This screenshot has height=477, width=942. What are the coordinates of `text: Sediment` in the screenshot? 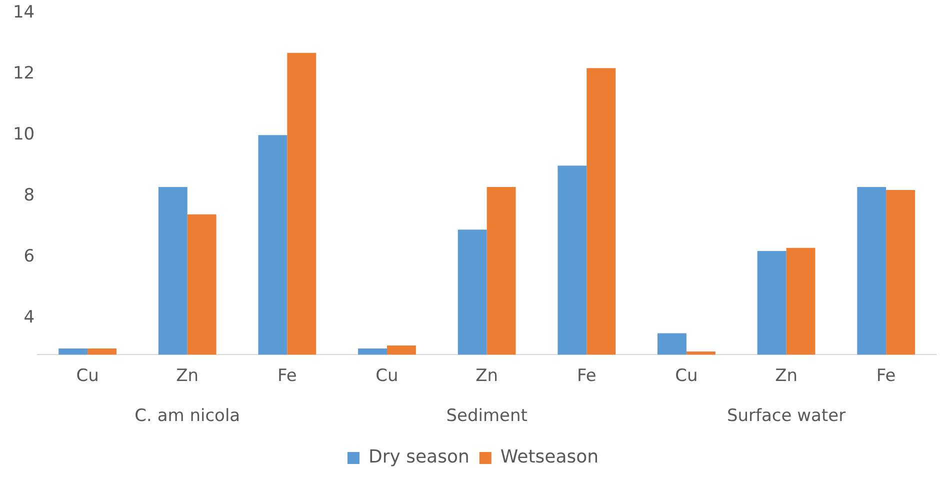 It's located at (487, 416).